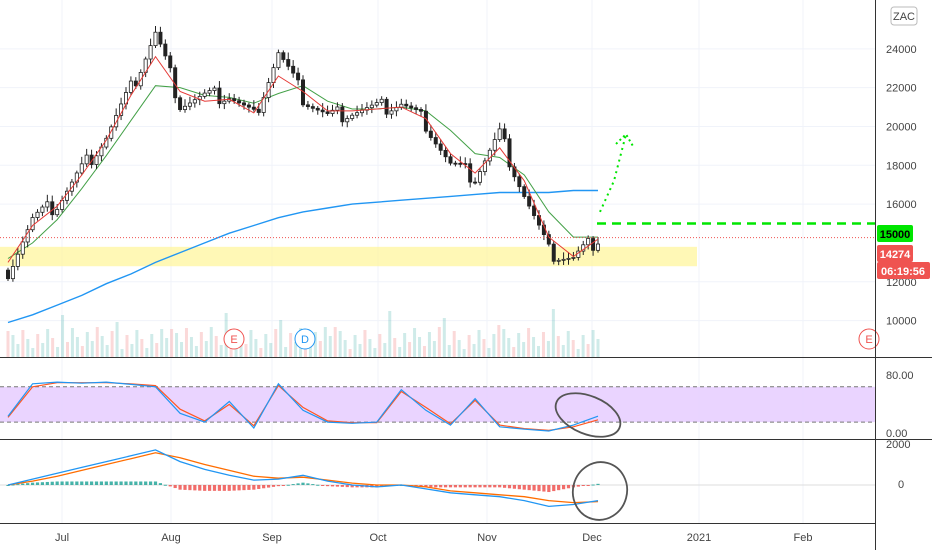  Describe the element at coordinates (303, 406) in the screenshot. I see `stochastic-k-line` at that location.